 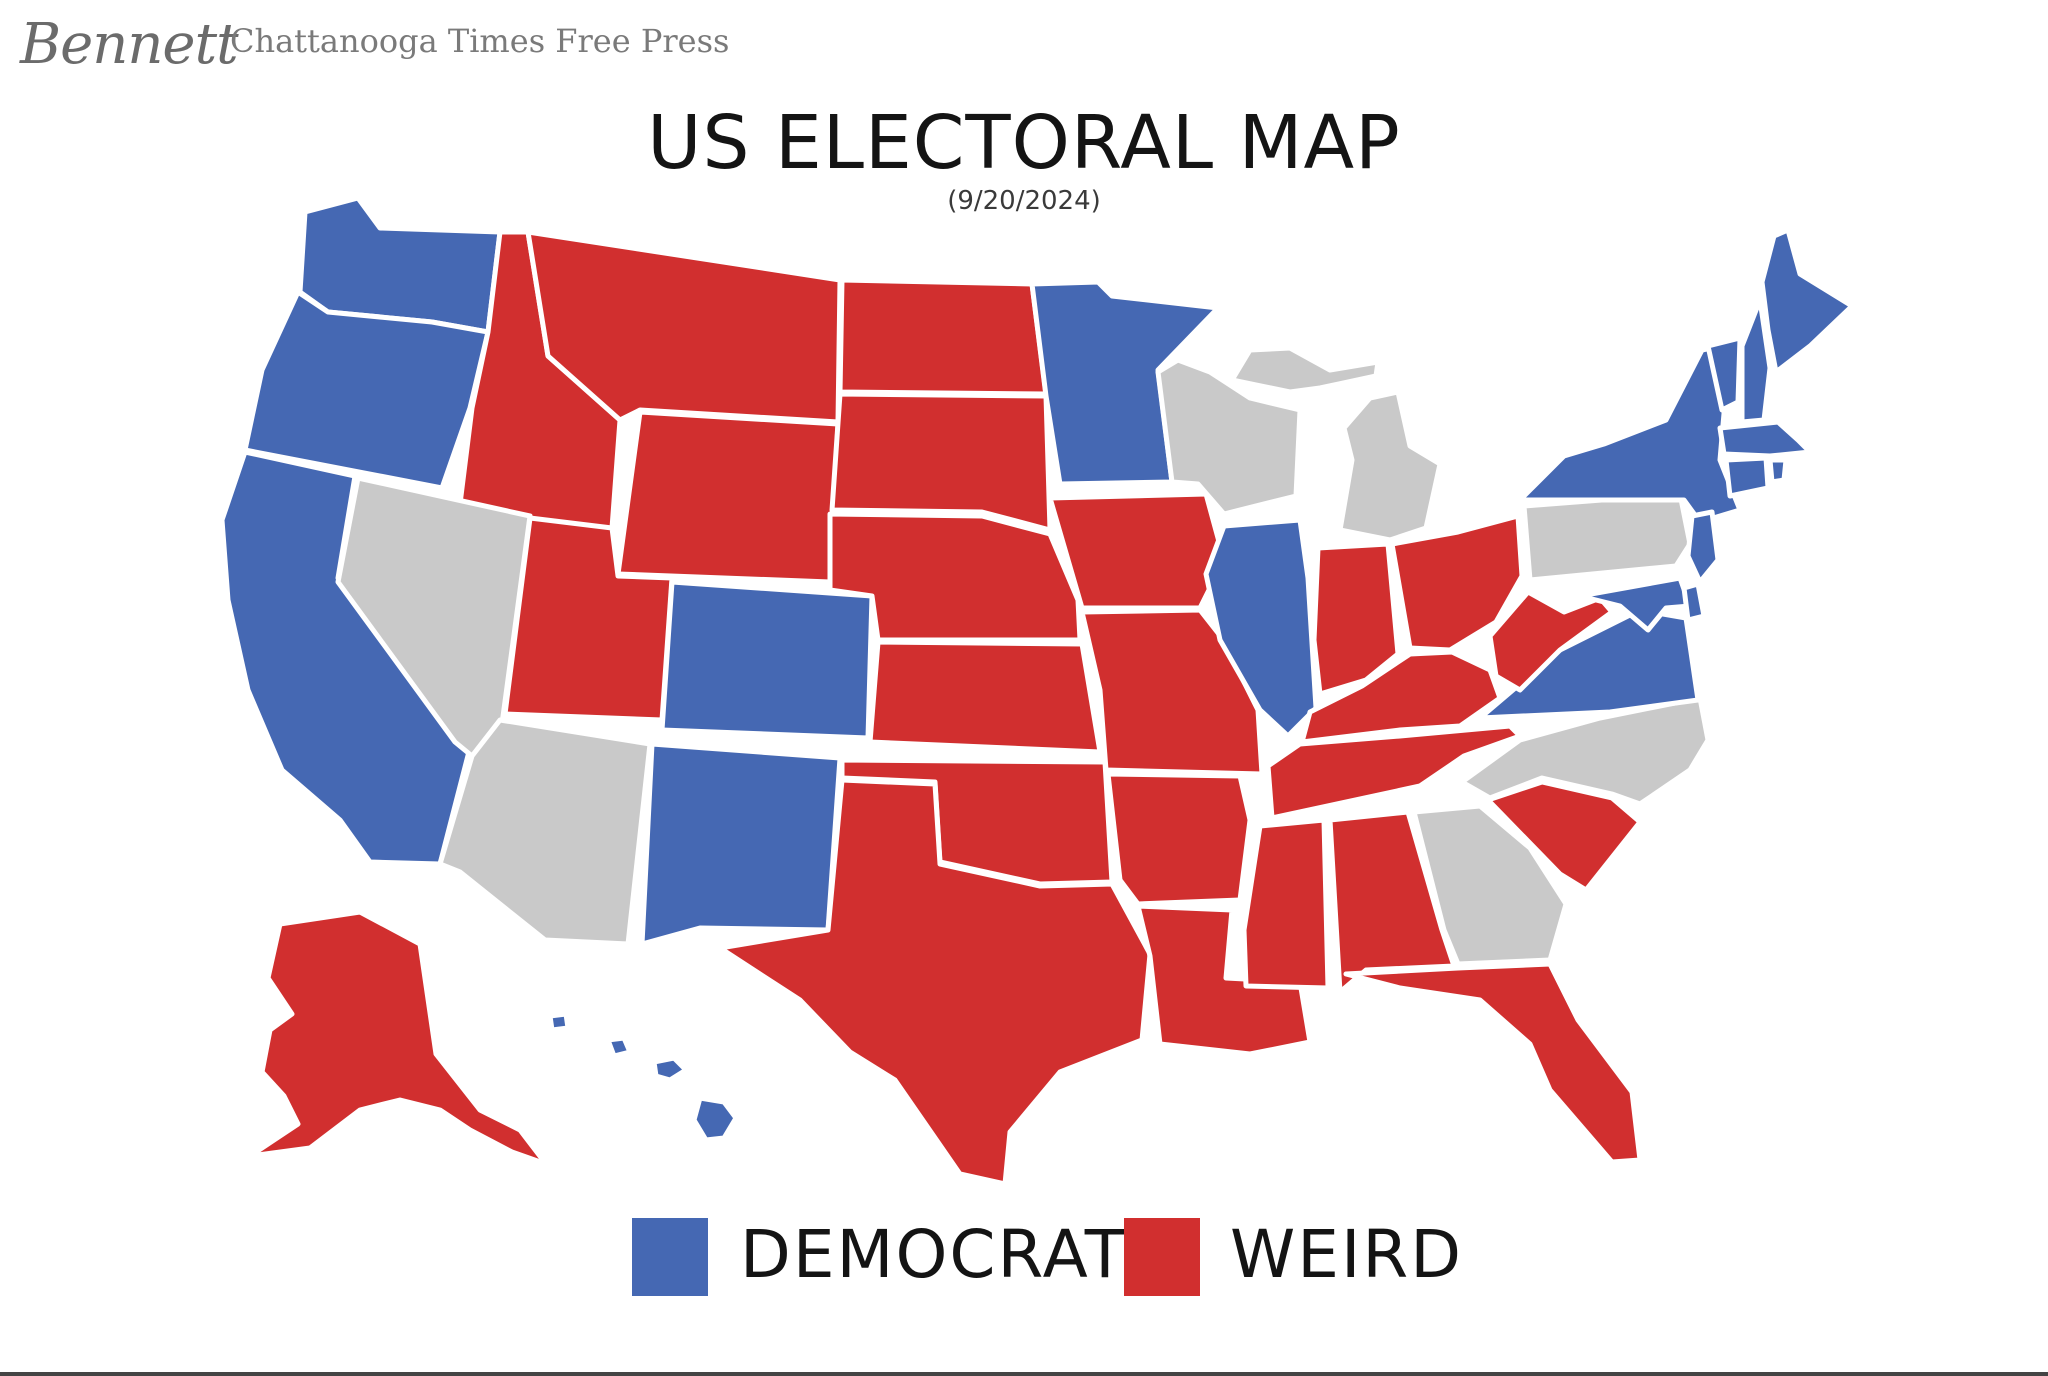 I want to click on state-md, so click(x=1635, y=604).